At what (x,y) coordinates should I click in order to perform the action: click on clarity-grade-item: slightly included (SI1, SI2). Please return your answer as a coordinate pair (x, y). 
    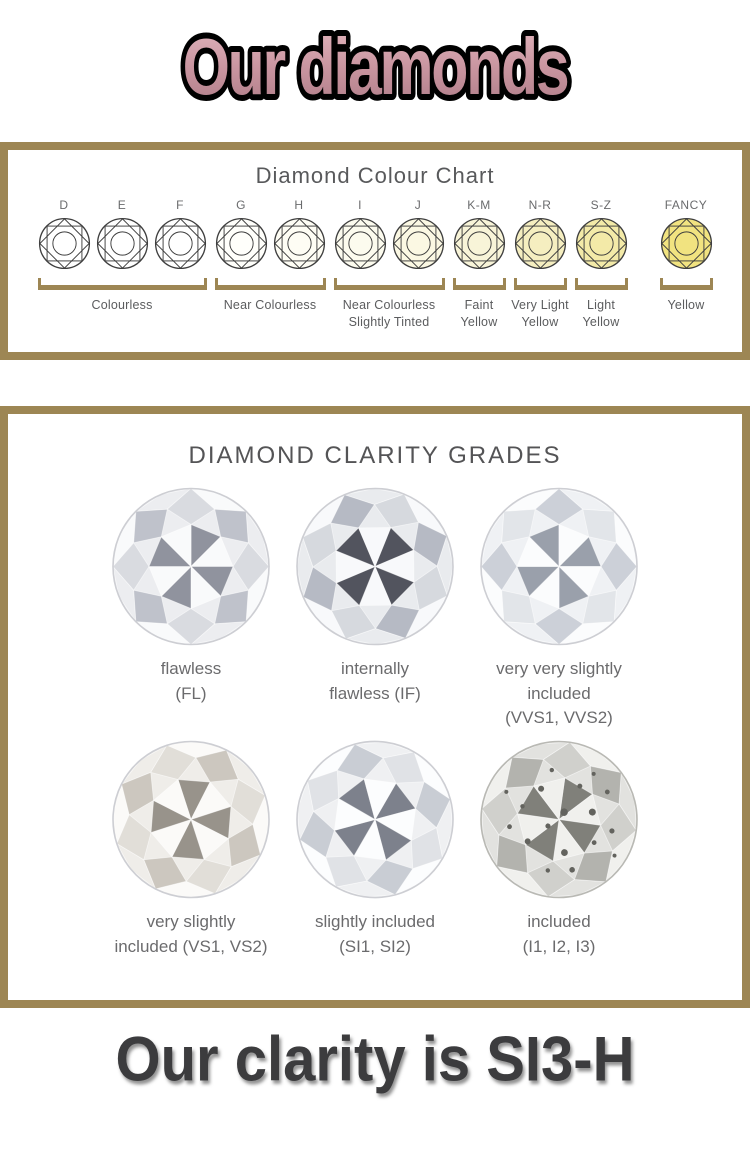
    Looking at the image, I should click on (375, 849).